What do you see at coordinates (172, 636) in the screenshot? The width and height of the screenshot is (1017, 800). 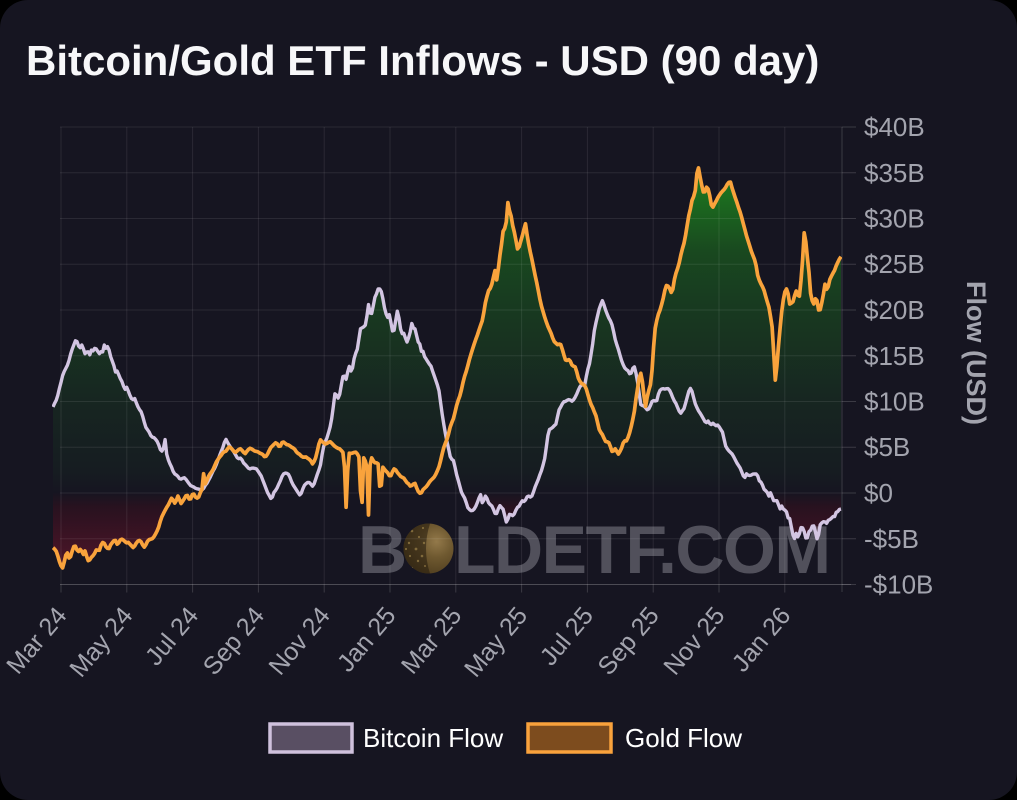 I see `svg-text: Jul 24` at bounding box center [172, 636].